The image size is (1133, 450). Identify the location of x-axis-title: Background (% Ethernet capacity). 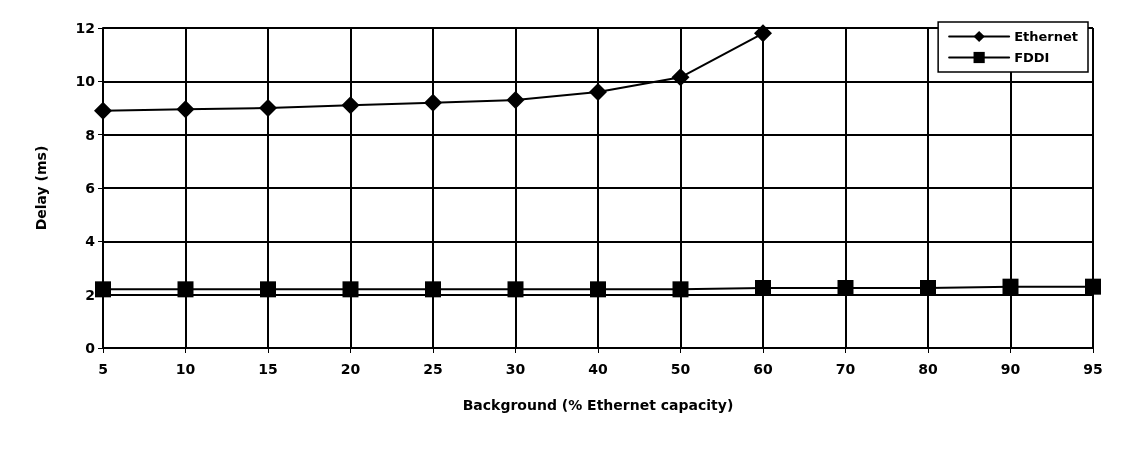
(598, 405).